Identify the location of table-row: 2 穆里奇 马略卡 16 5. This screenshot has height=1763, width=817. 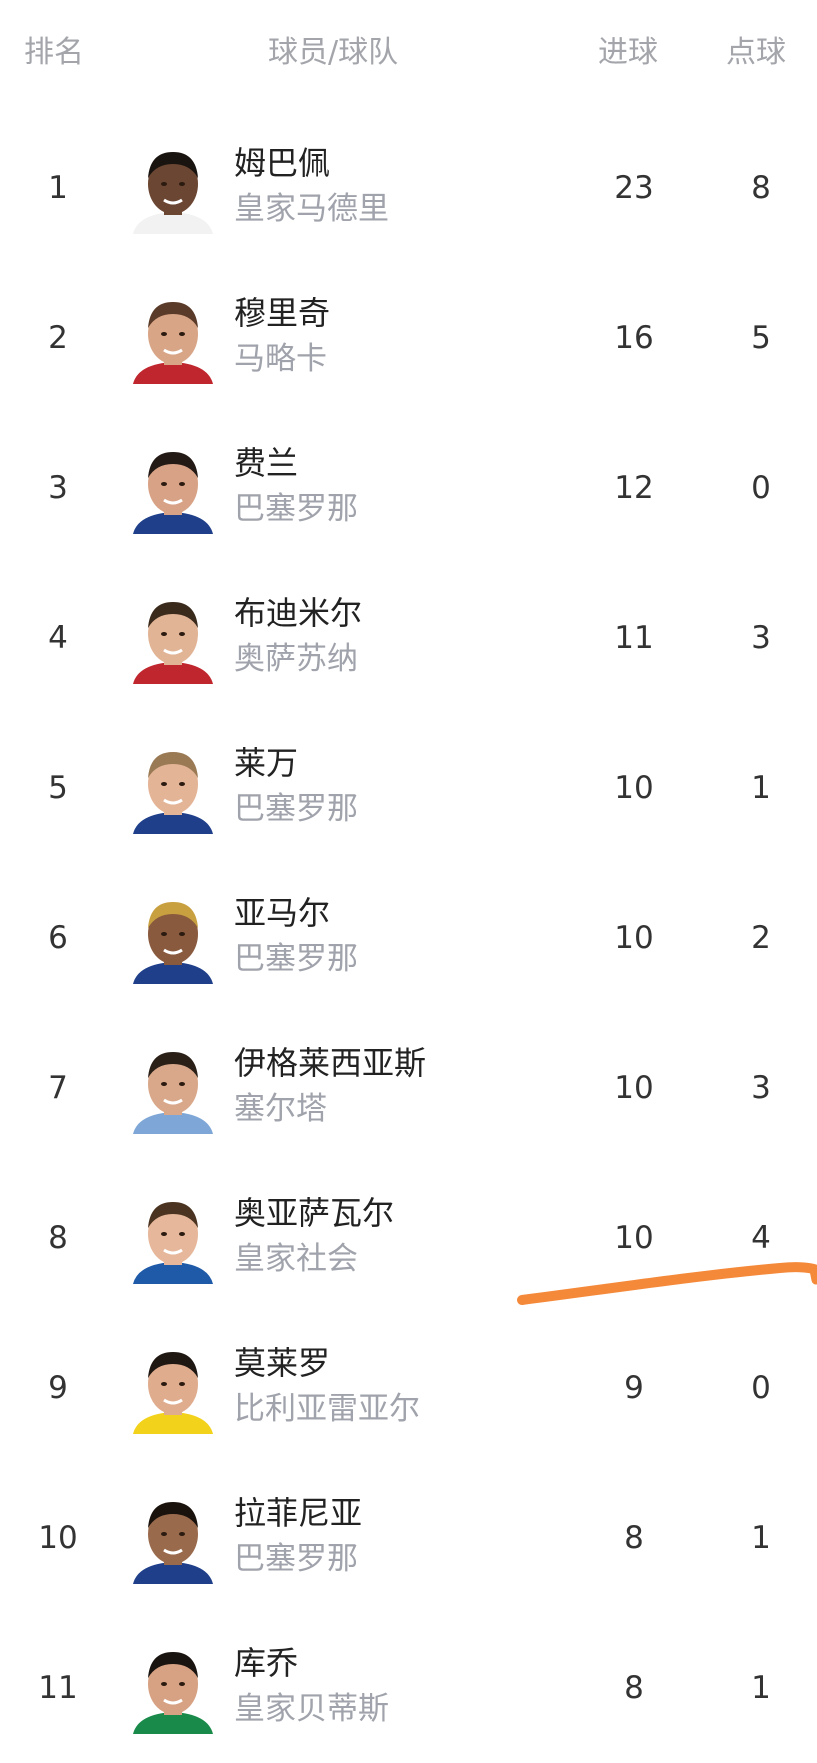
(408, 338).